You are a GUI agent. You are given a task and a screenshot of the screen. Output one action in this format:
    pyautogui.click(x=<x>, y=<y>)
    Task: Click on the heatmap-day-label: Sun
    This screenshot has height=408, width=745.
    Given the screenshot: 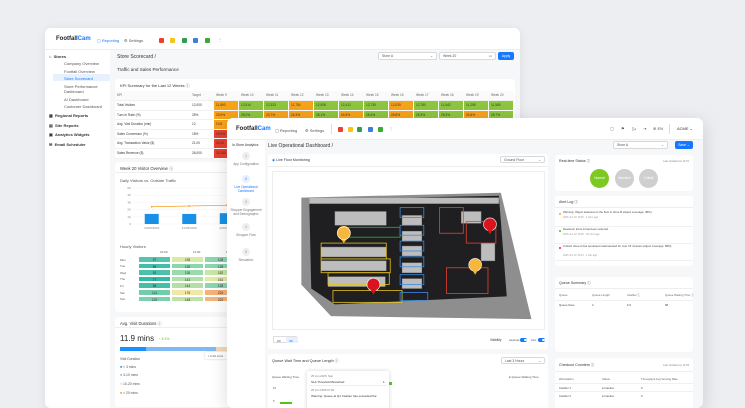 What is the action you would take?
    pyautogui.click(x=123, y=299)
    